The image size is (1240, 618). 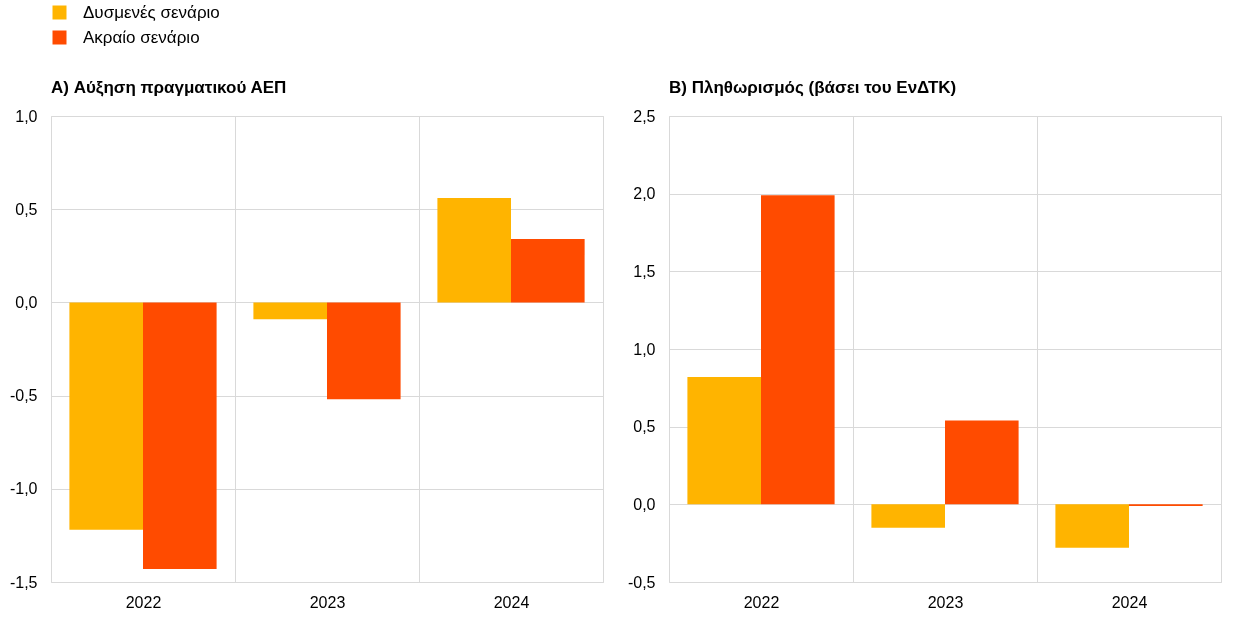 I want to click on y-tick-label: 2,5, so click(x=644, y=116).